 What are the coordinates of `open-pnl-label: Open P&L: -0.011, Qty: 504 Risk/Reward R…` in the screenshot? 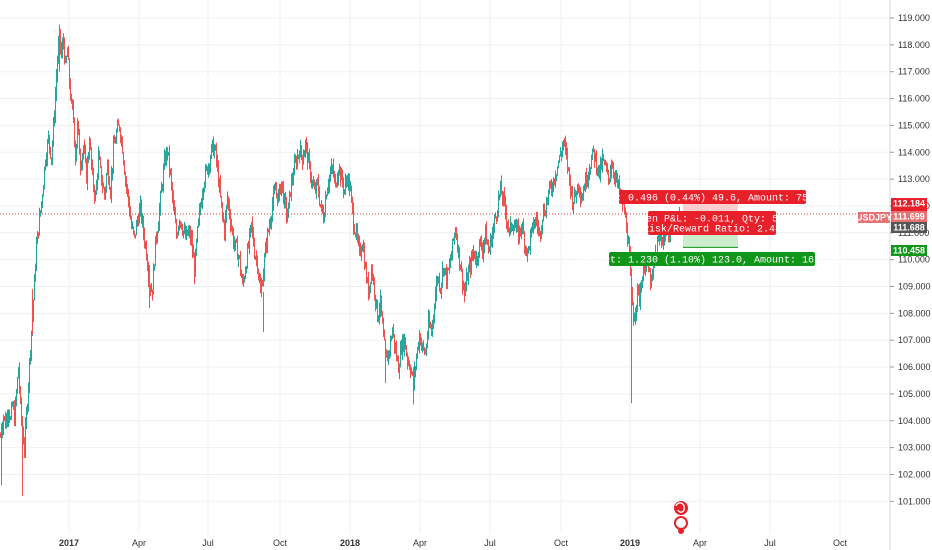 It's located at (712, 223).